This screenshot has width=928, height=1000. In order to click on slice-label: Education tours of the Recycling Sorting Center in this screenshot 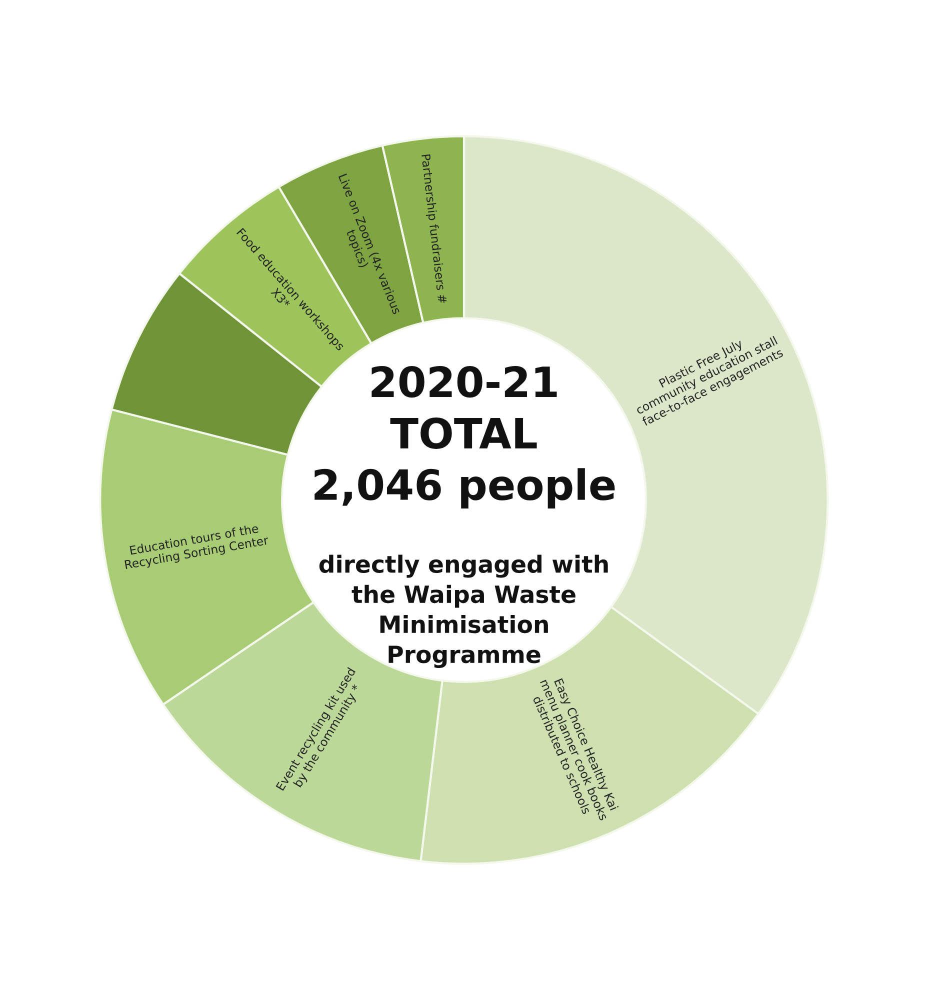, I will do `click(197, 548)`.